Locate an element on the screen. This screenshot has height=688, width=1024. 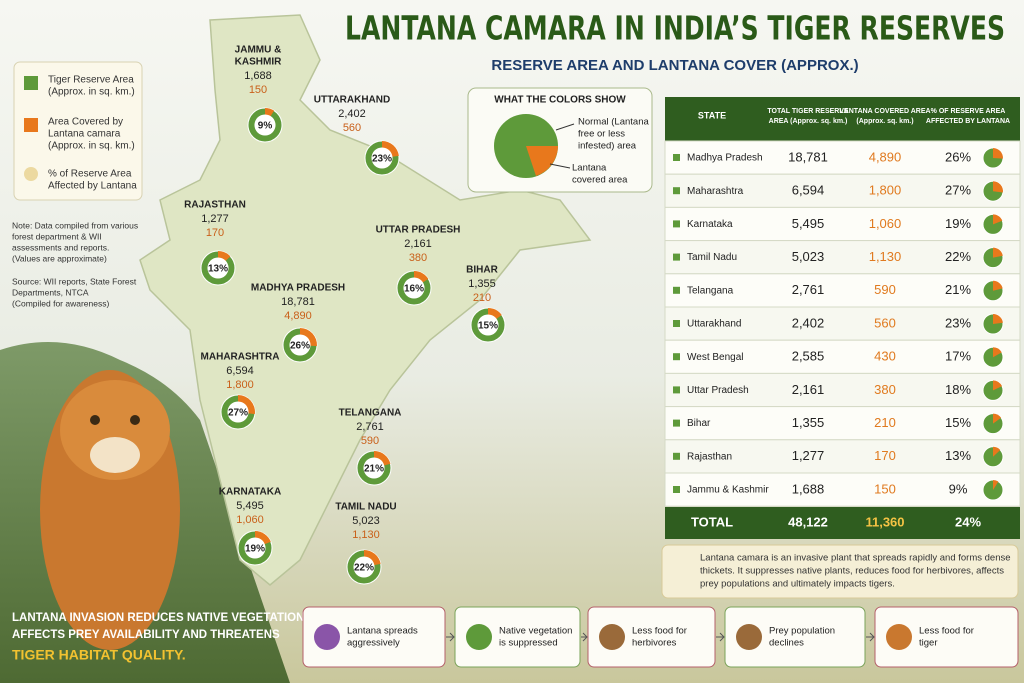
table-state: Rajasthan is located at coordinates (709, 456).